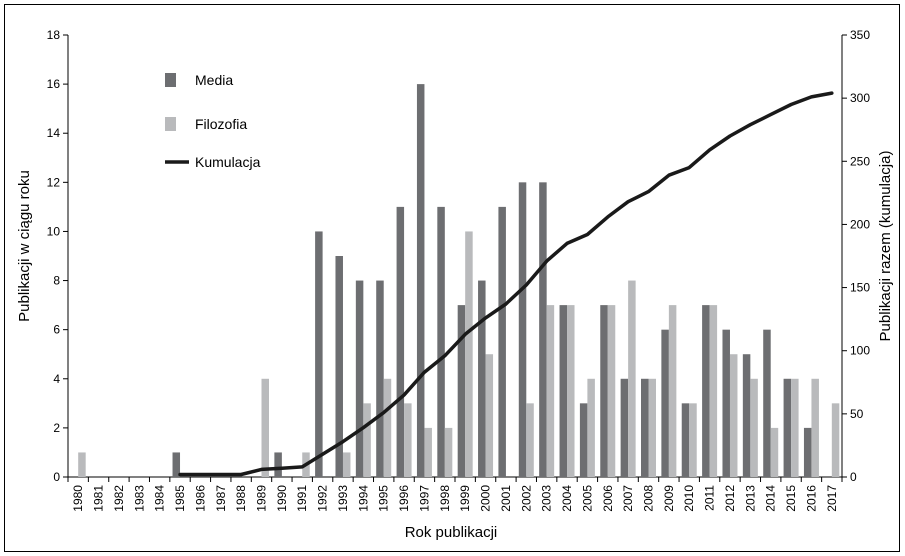 Image resolution: width=905 pixels, height=556 pixels. What do you see at coordinates (860, 351) in the screenshot?
I see `y2-tick-label: 100` at bounding box center [860, 351].